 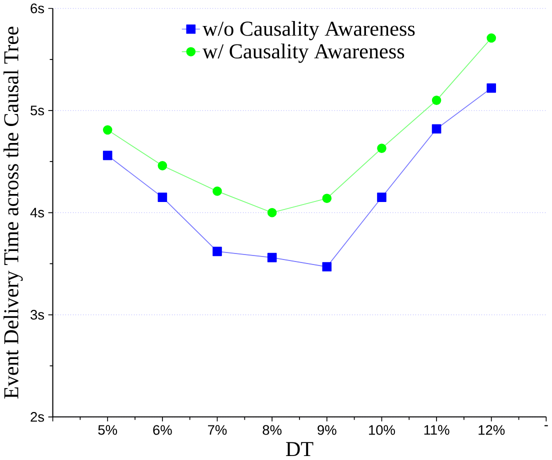 I want to click on legend-label: w/ Causality Awareness, so click(x=303, y=54).